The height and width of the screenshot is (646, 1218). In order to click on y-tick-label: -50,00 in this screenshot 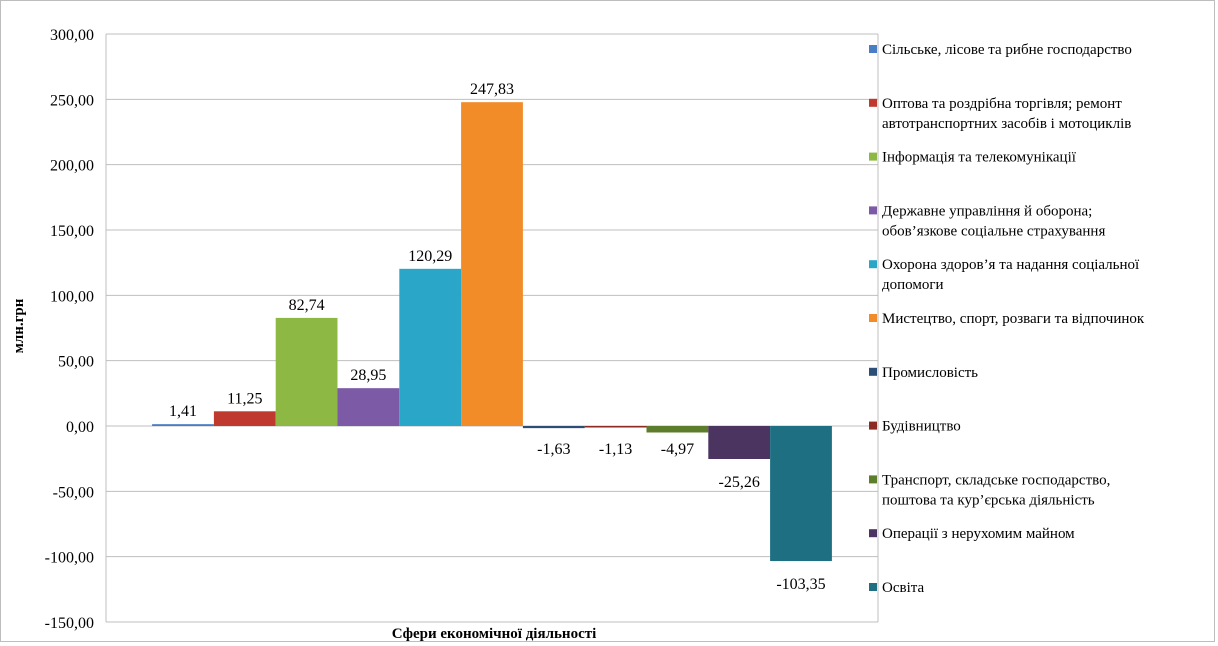, I will do `click(73, 492)`.